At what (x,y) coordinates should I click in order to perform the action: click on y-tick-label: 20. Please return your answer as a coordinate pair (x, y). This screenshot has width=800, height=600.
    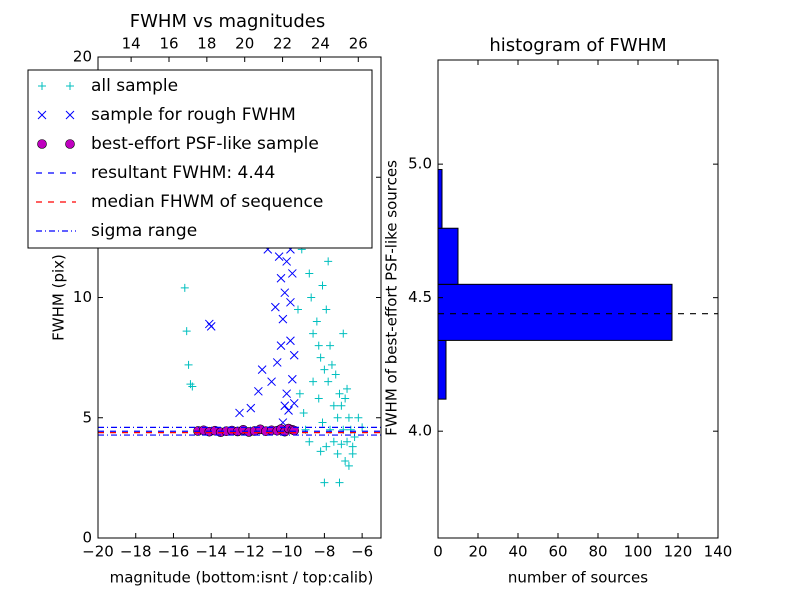
    Looking at the image, I should click on (82, 57).